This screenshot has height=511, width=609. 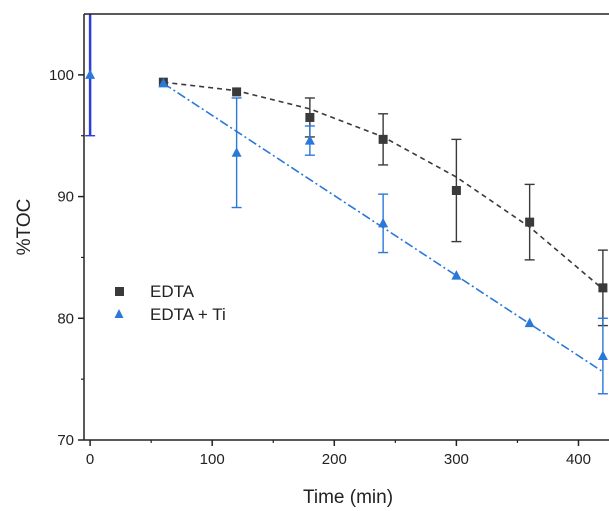 I want to click on x-ticks: 0 100 200 300 400, so click(x=338, y=454).